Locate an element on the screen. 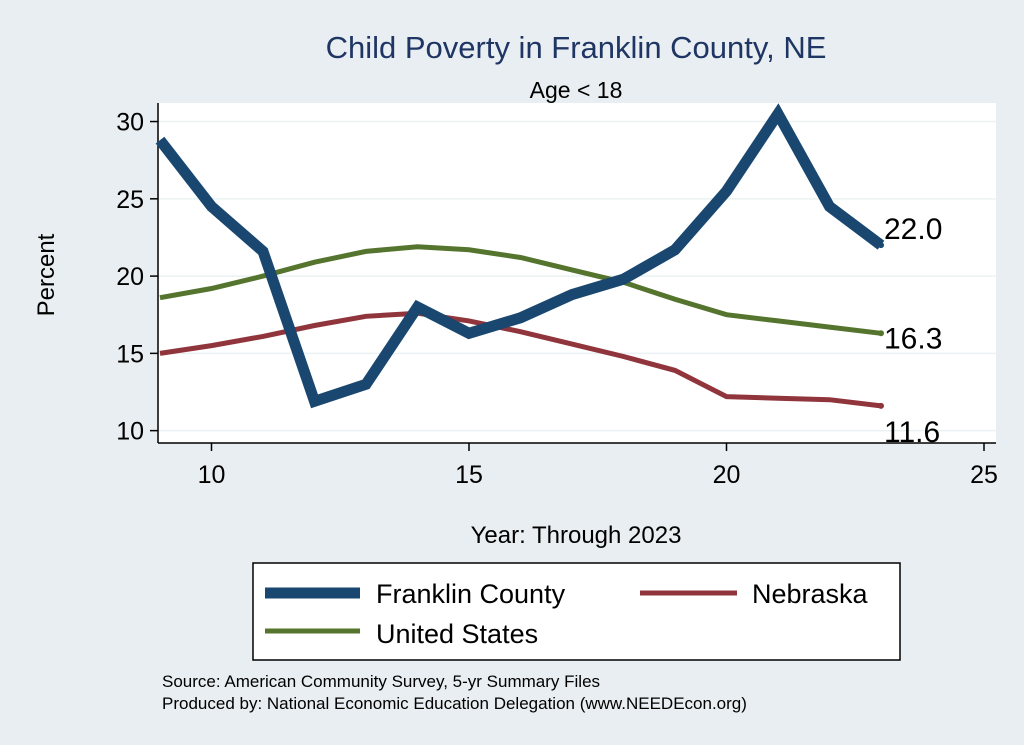  y-tick-label: 20 is located at coordinates (130, 277).